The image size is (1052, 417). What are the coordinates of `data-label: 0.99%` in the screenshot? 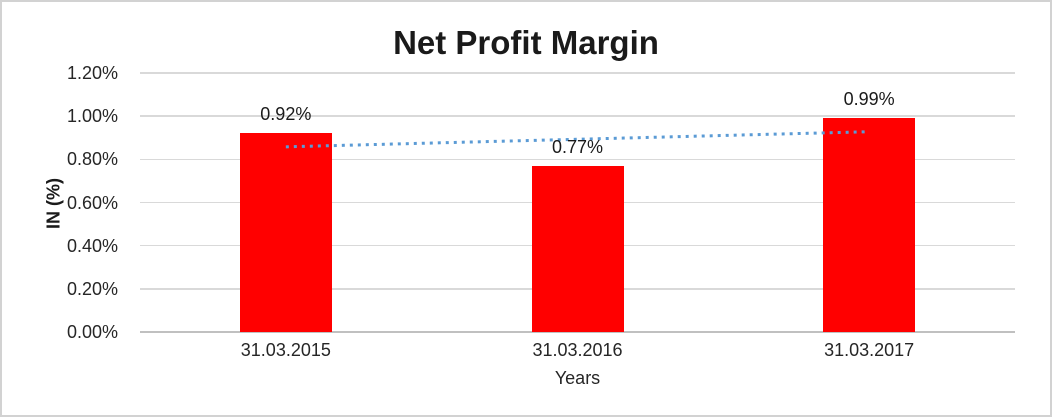 It's located at (869, 99).